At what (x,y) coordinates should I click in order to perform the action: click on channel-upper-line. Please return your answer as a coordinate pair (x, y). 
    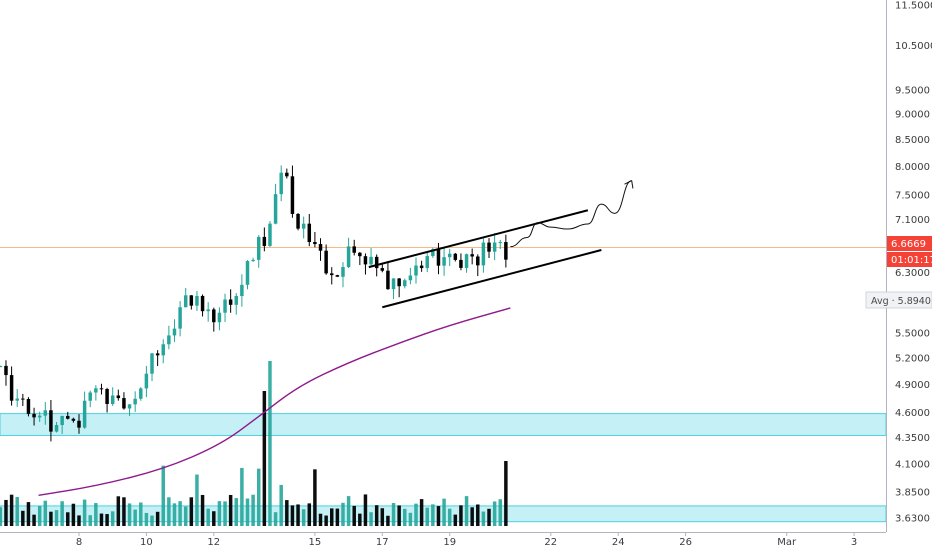
    Looking at the image, I should click on (478, 239).